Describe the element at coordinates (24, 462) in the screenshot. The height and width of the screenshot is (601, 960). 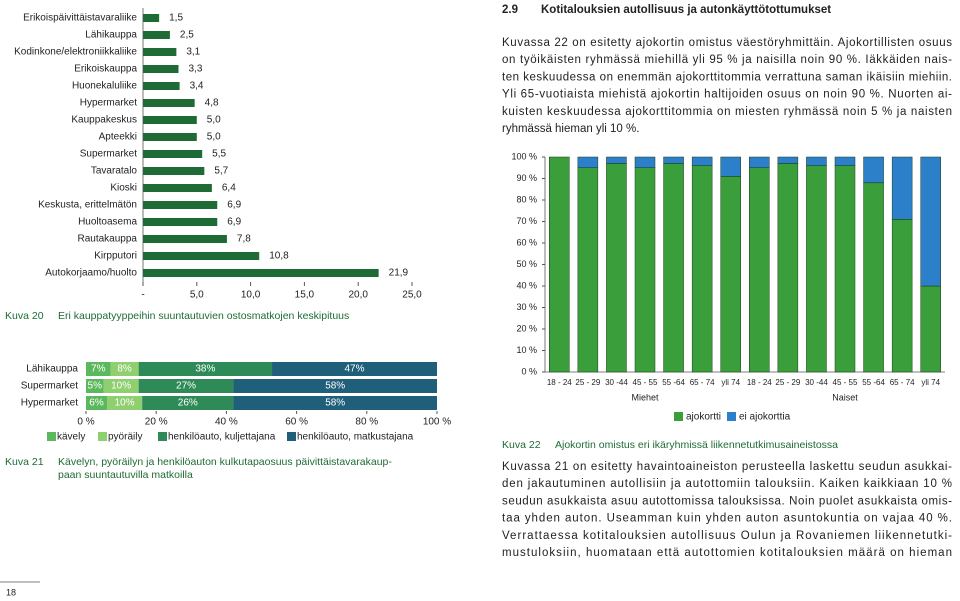
I see `caption-label: Kuva 21` at that location.